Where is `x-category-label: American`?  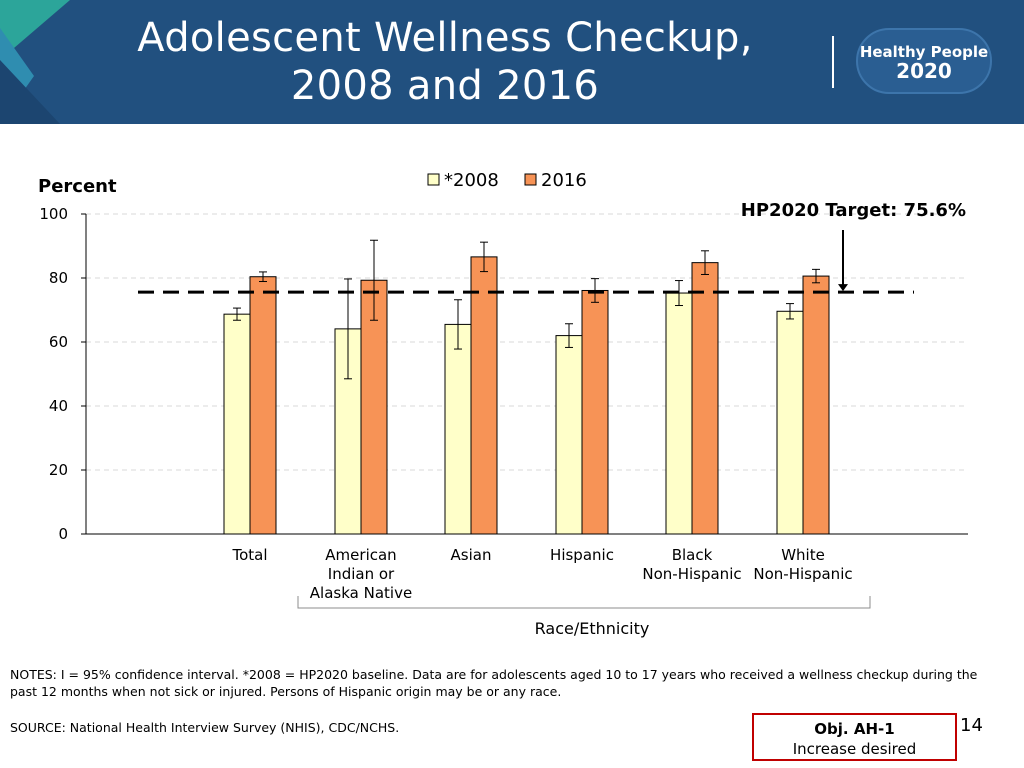
x-category-label: American is located at coordinates (360, 555).